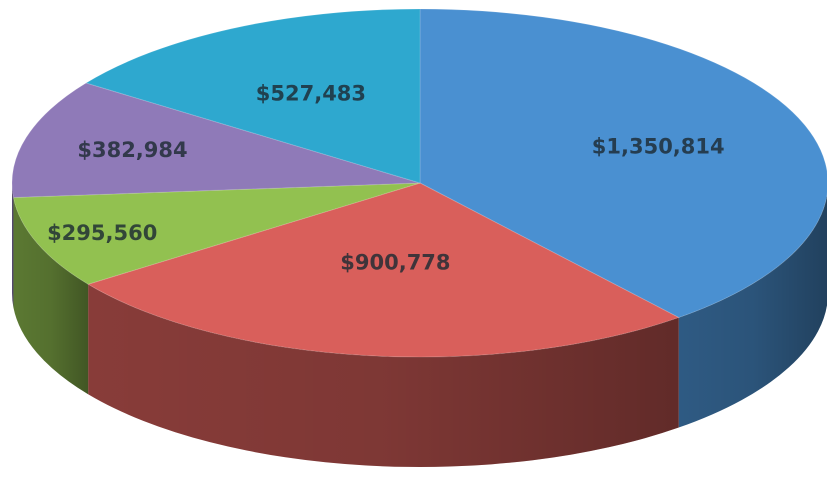  I want to click on data-label-1: $900,778, so click(395, 262).